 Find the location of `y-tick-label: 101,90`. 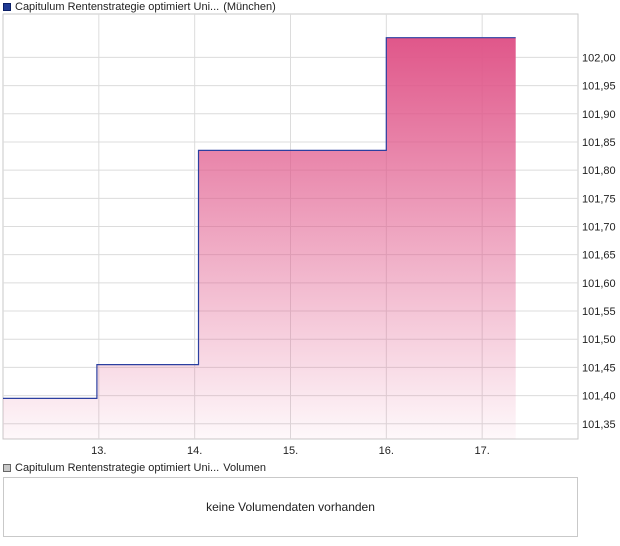

y-tick-label: 101,90 is located at coordinates (599, 115).